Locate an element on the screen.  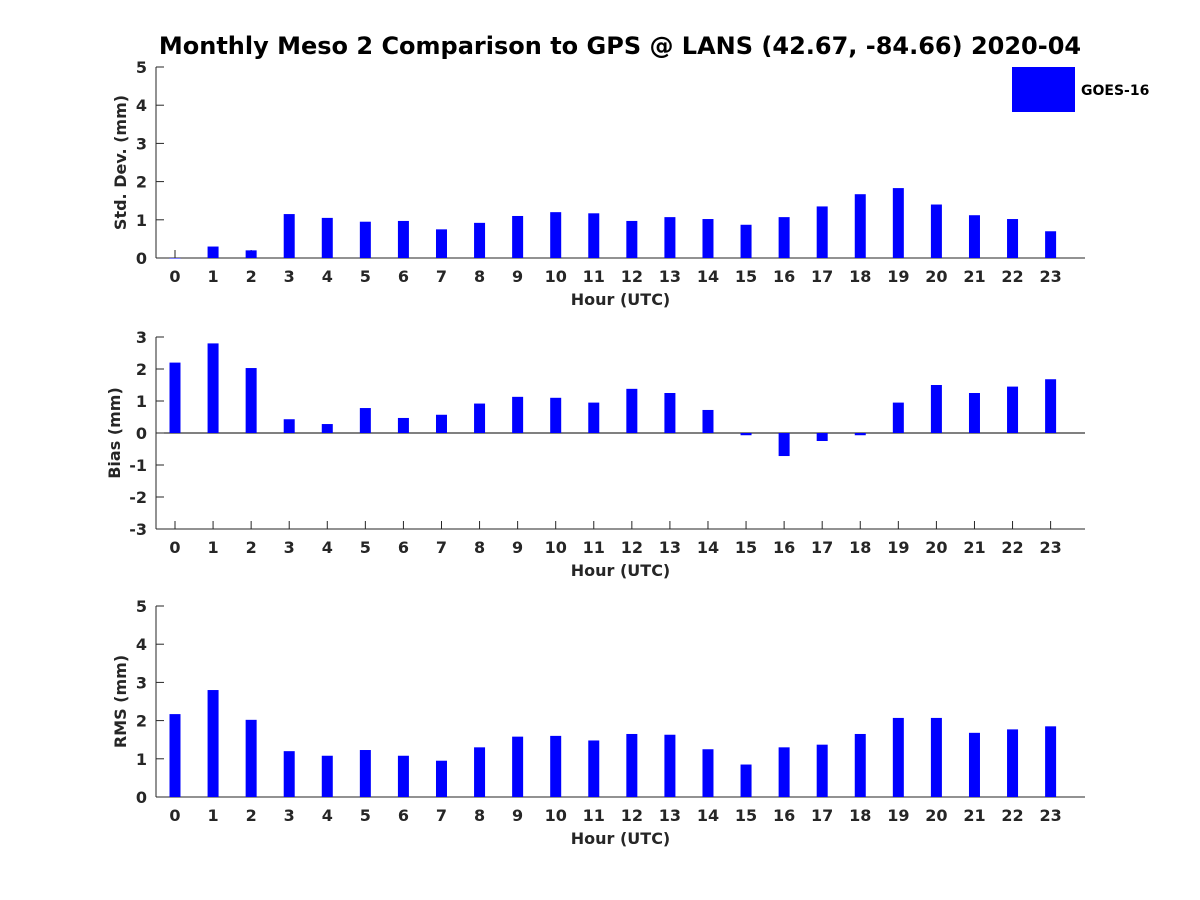
bias-y-tick-label: 2 is located at coordinates (141, 369).